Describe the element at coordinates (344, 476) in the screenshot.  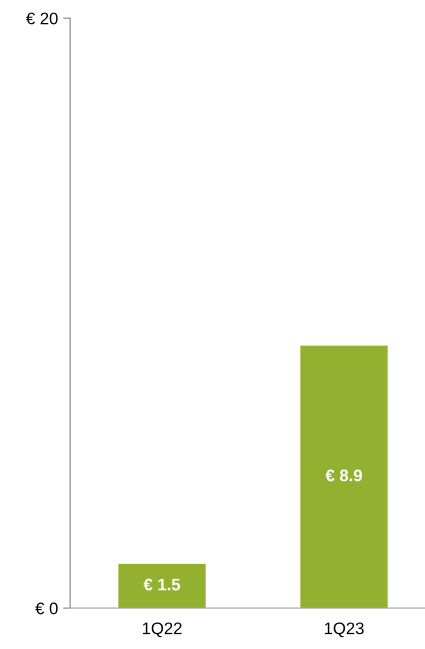
I see `data-label: € 8.9` at that location.